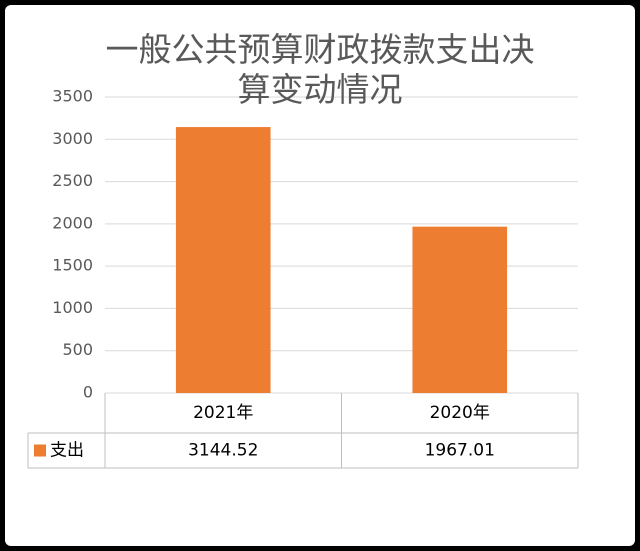  What do you see at coordinates (223, 451) in the screenshot?
I see `table-value: 3144.52` at bounding box center [223, 451].